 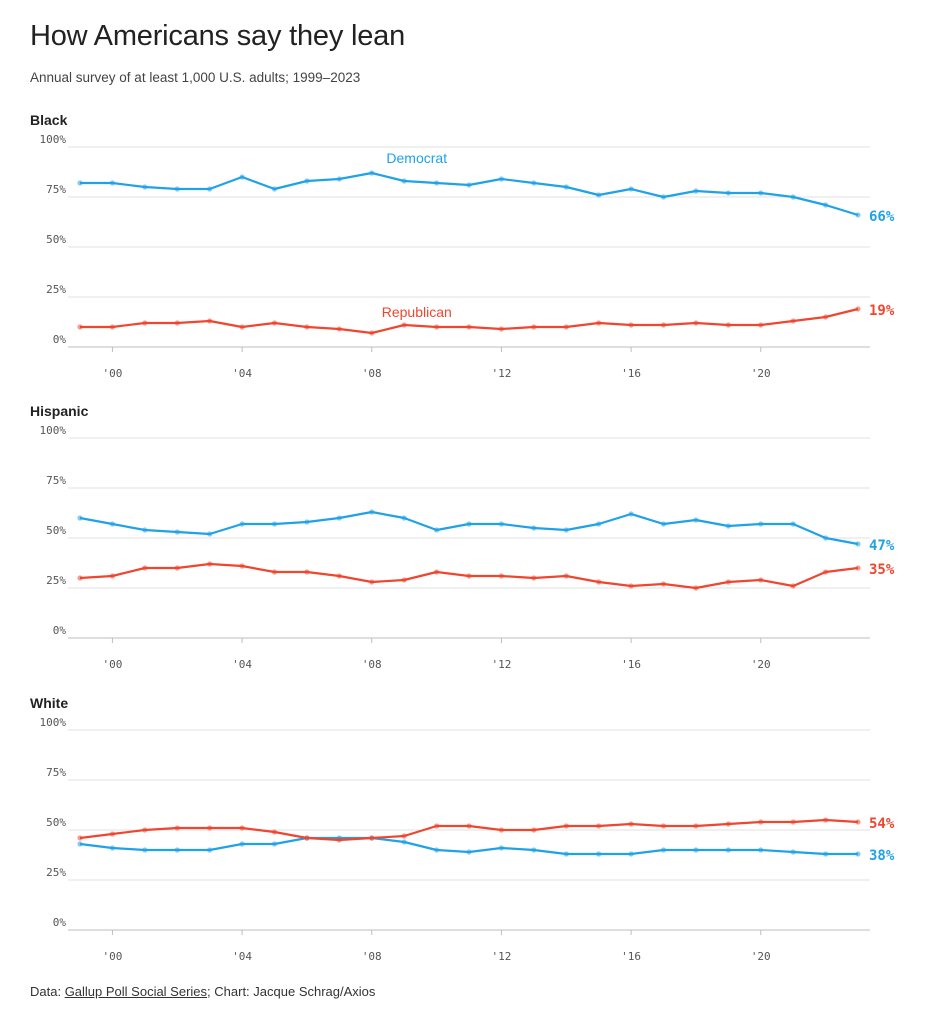 I want to click on y-tick-label: 25%, so click(x=56, y=289).